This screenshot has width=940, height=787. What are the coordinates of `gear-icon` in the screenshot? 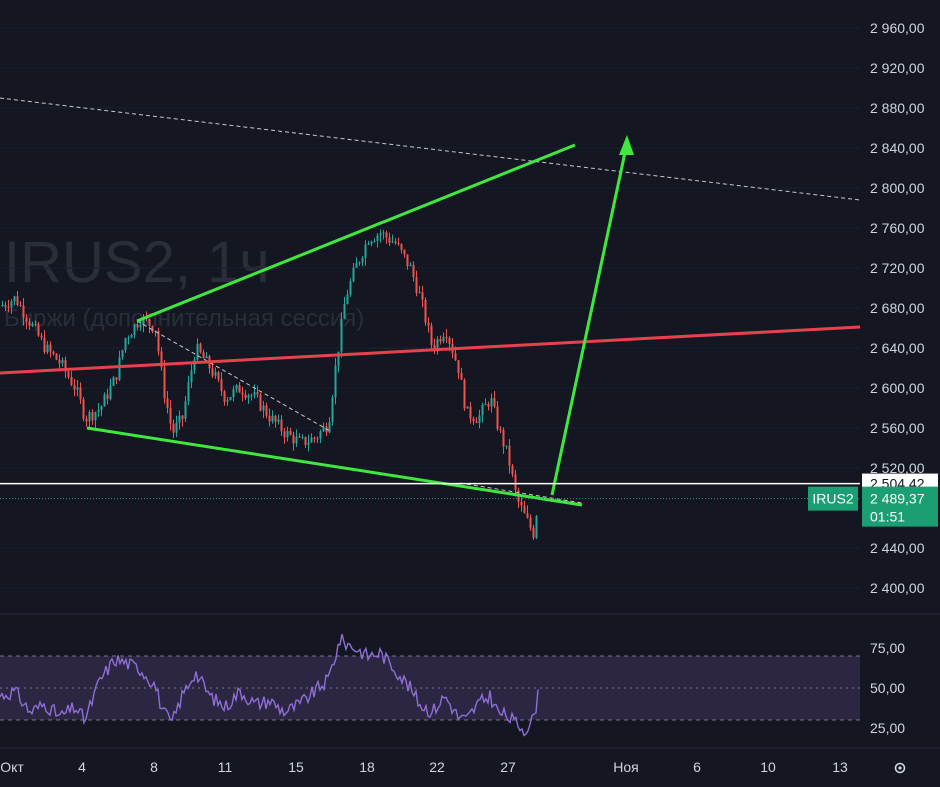 It's located at (900, 768).